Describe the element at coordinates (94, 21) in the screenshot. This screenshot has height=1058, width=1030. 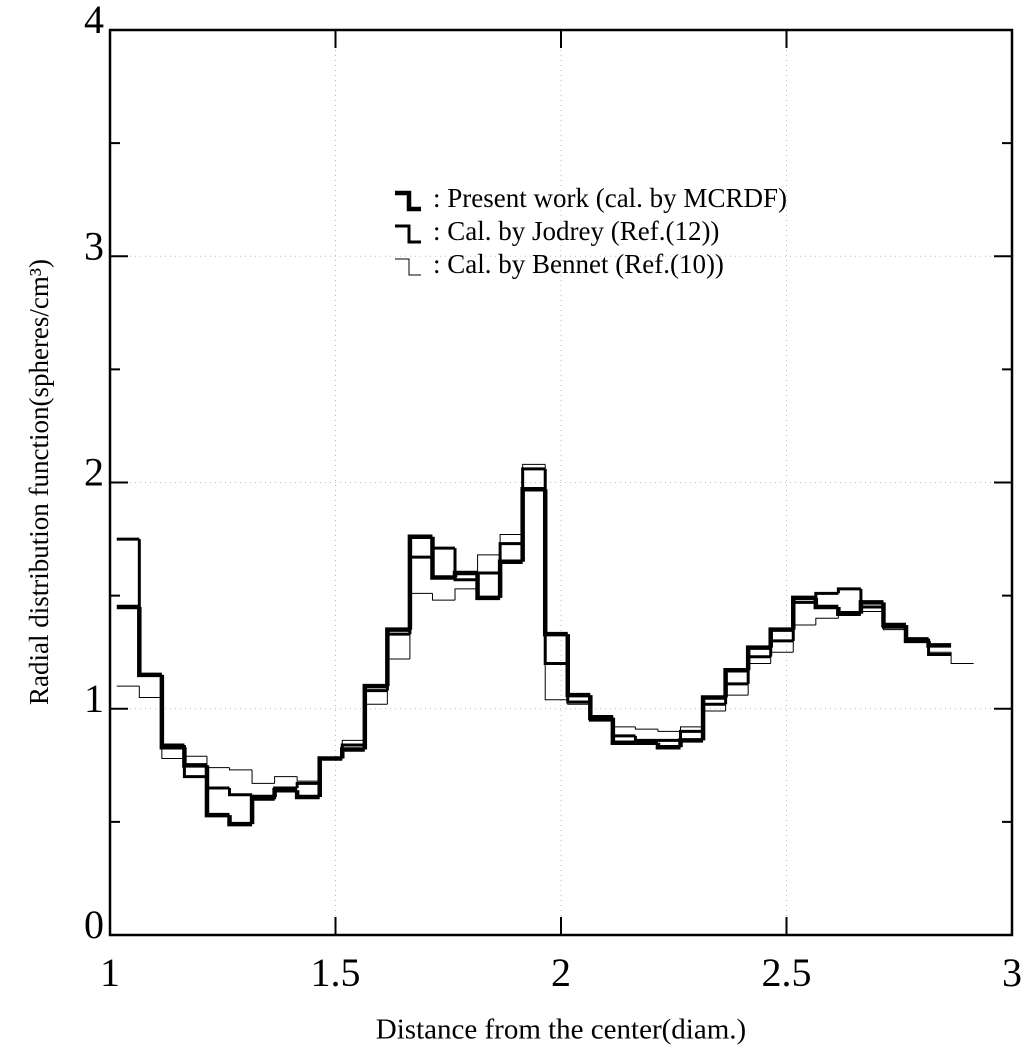
I see `y-tick-label: 4` at that location.